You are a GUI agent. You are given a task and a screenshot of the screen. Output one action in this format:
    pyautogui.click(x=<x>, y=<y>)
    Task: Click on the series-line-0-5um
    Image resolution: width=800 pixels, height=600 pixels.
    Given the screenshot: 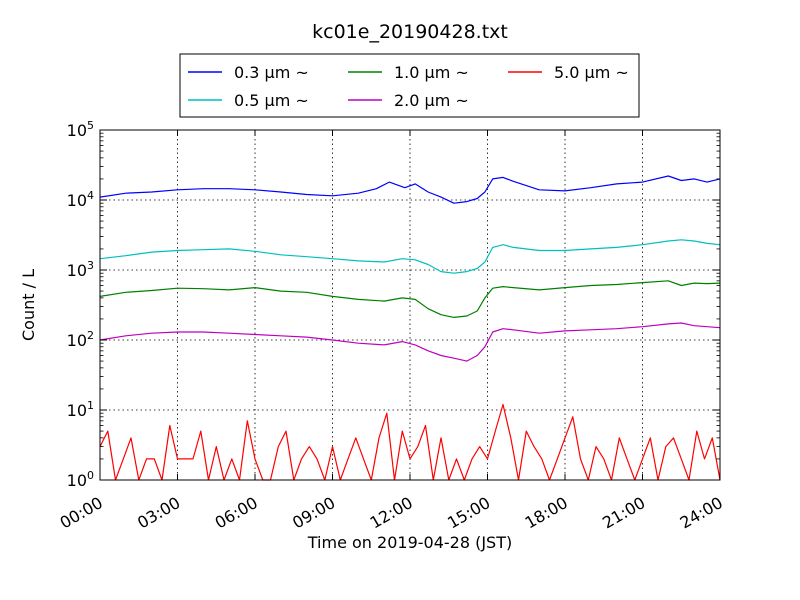 What is the action you would take?
    pyautogui.click(x=410, y=256)
    